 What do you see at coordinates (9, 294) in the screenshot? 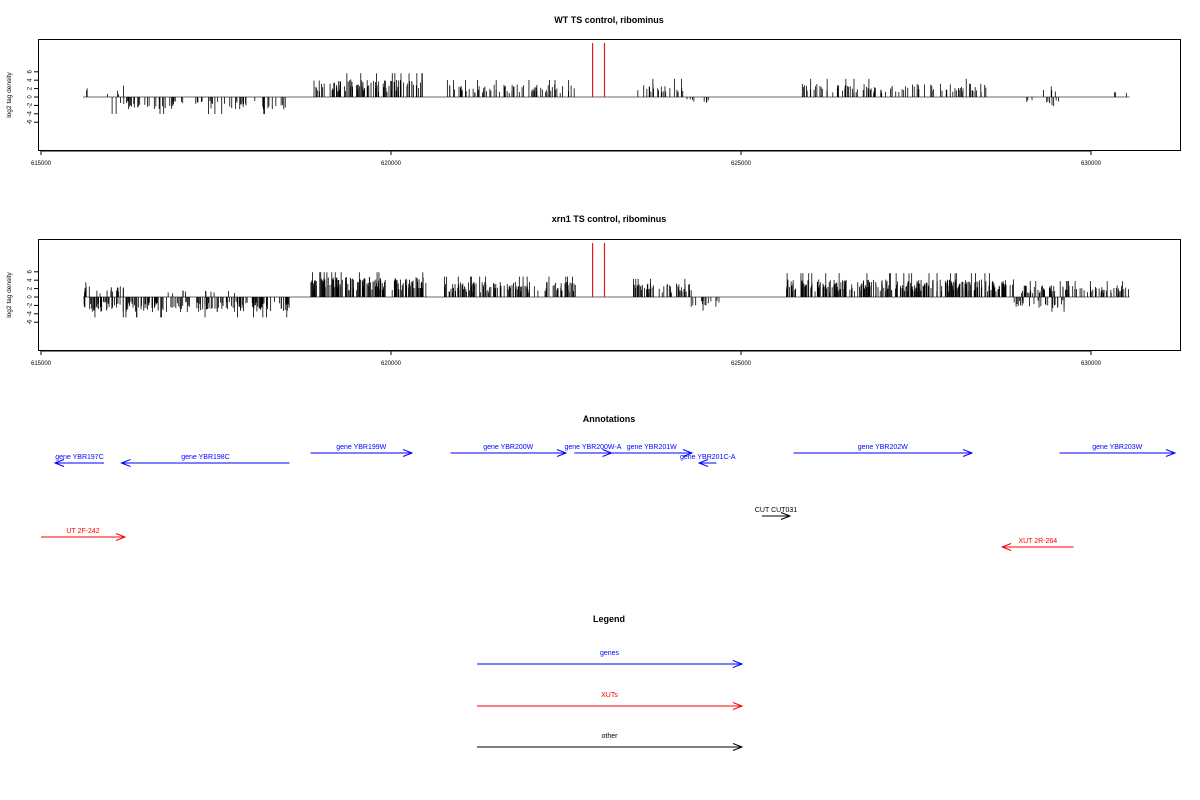
I see `panel-xrn1-ylabel: log2 tag density` at bounding box center [9, 294].